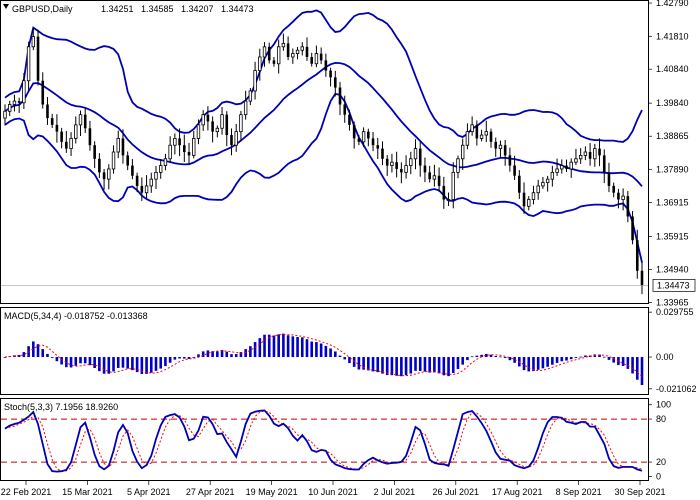 This screenshot has height=500, width=700. Describe the element at coordinates (323, 441) in the screenshot. I see `stochastic-lines` at that location.